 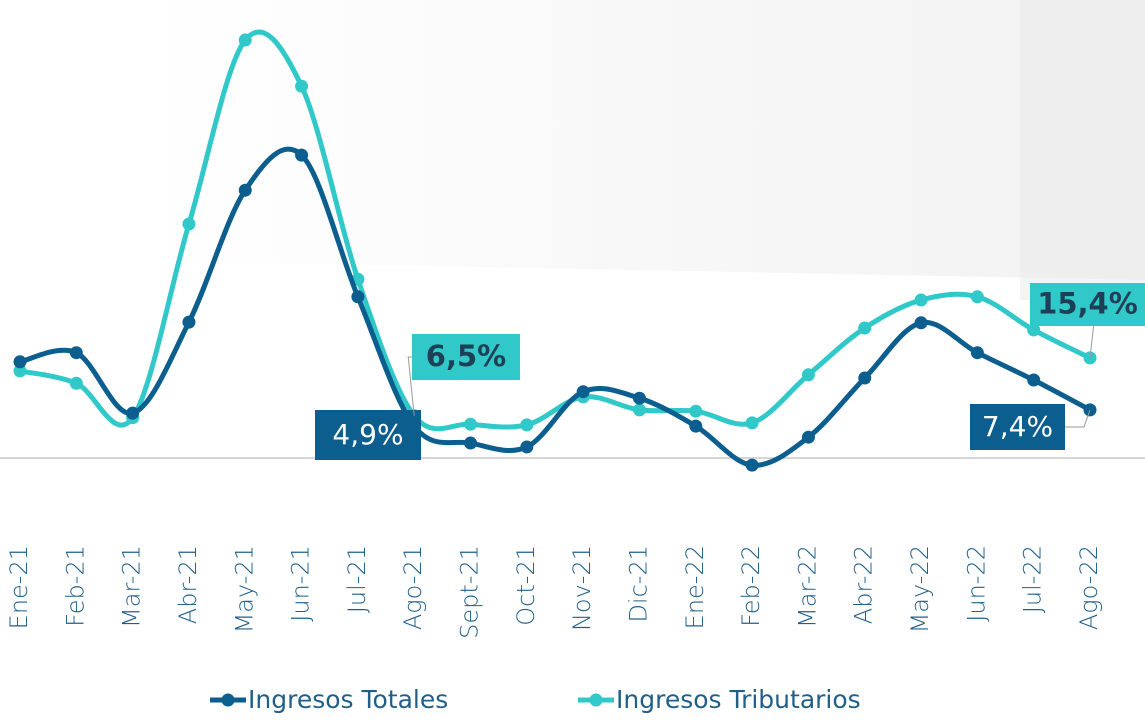 What do you see at coordinates (976, 583) in the screenshot?
I see `x-tick-label: Jun-22` at bounding box center [976, 583].